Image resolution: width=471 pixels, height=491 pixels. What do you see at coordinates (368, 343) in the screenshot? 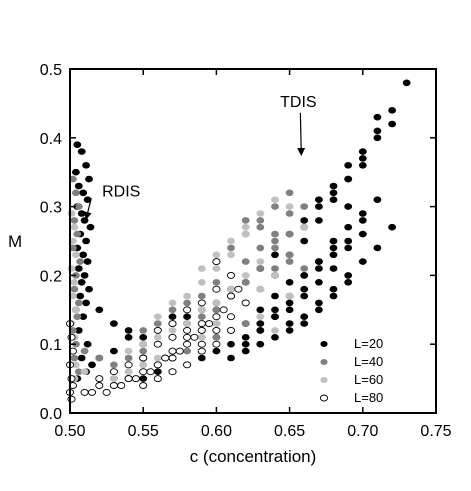
I see `legend-label-0: L=20` at bounding box center [368, 343].